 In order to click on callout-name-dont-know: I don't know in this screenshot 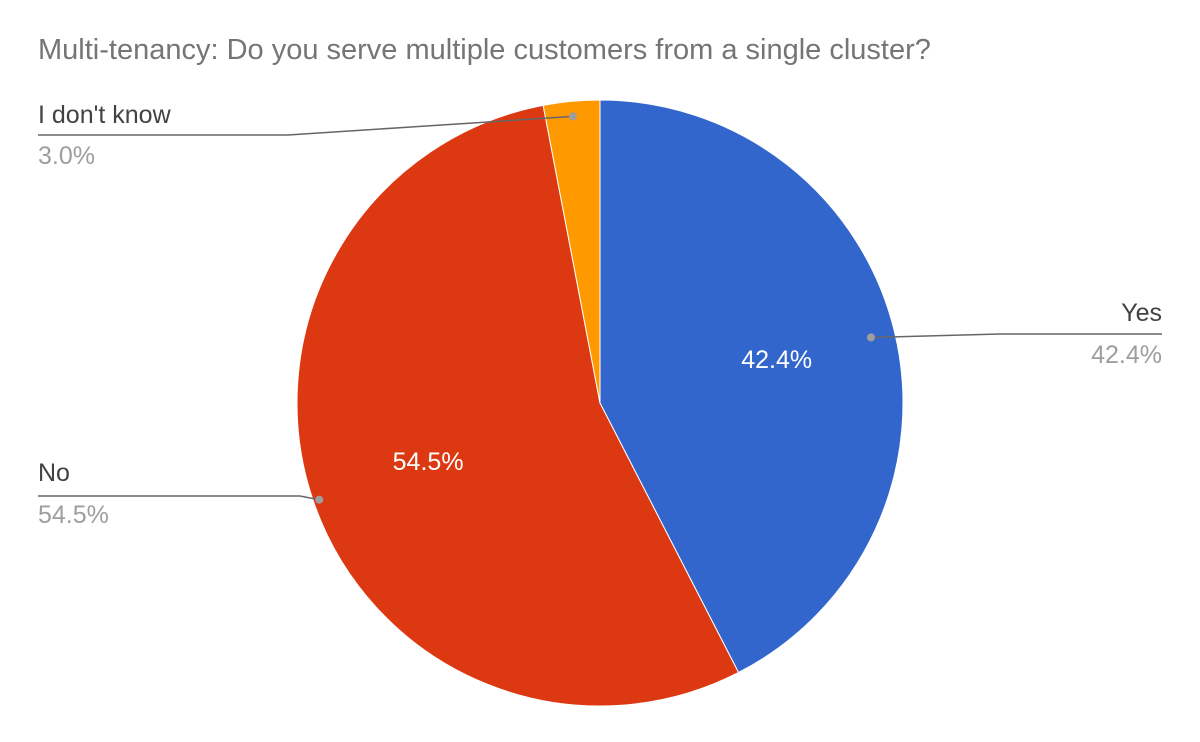, I will do `click(104, 115)`.